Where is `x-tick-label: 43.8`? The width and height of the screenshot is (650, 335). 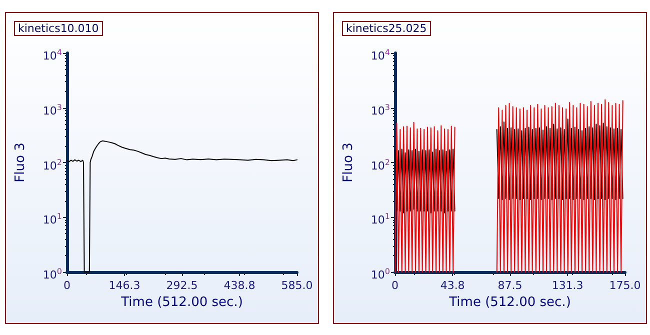 x-tick-label: 43.8 is located at coordinates (452, 285).